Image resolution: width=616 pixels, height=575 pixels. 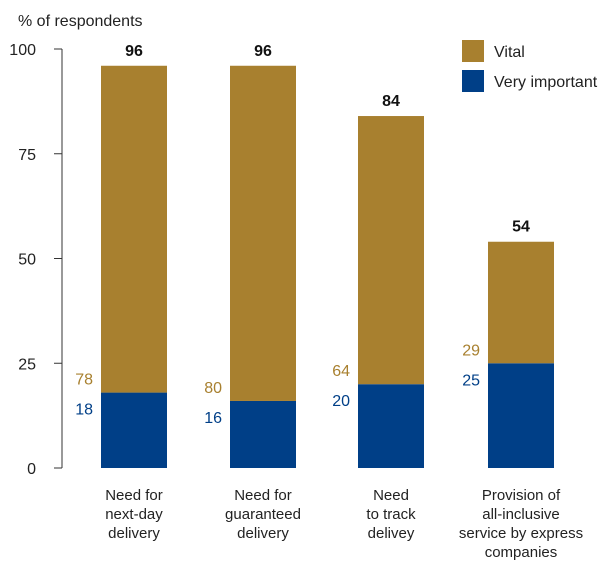 I want to click on legend-label-vital: Vital, so click(x=509, y=52).